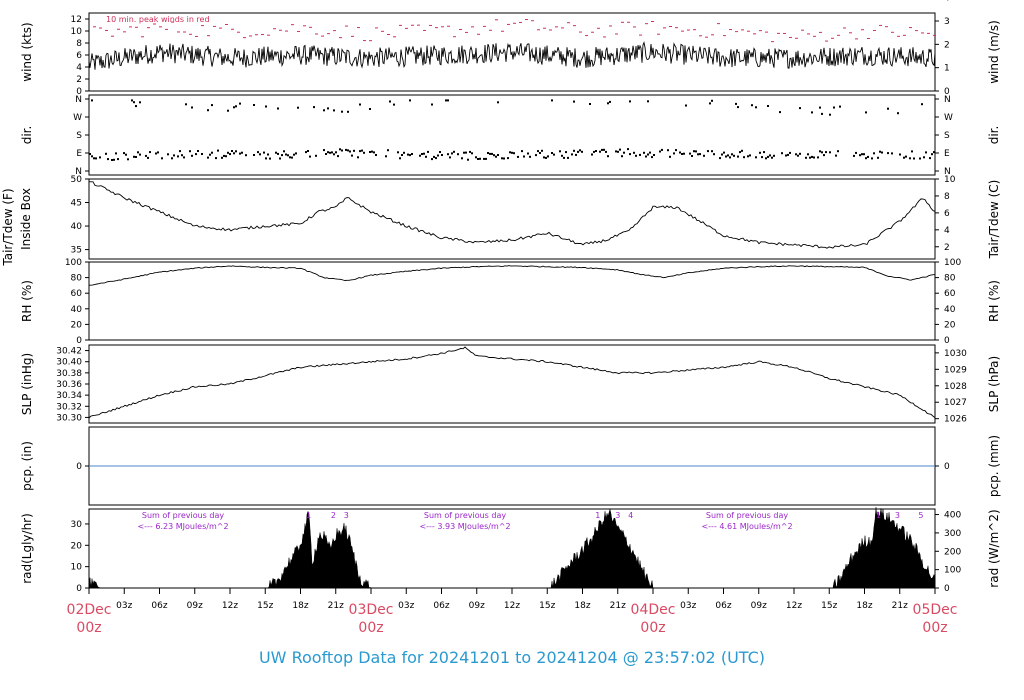 The width and height of the screenshot is (1024, 700). Describe the element at coordinates (89, 610) in the screenshot. I see `x-day-label: 02Dec` at that location.